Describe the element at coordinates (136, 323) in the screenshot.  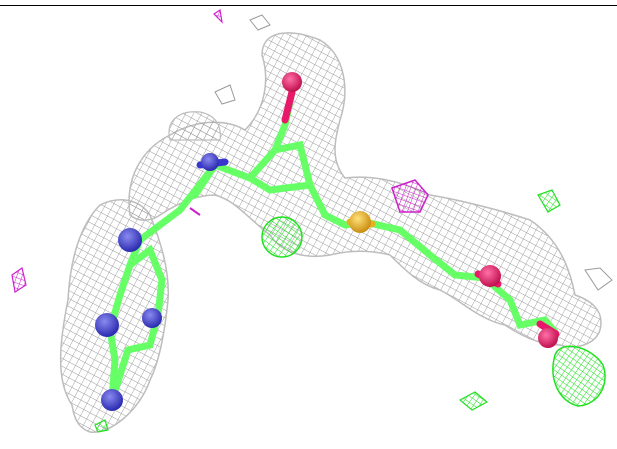
I see `pyrimidine-ring-bonds` at that location.